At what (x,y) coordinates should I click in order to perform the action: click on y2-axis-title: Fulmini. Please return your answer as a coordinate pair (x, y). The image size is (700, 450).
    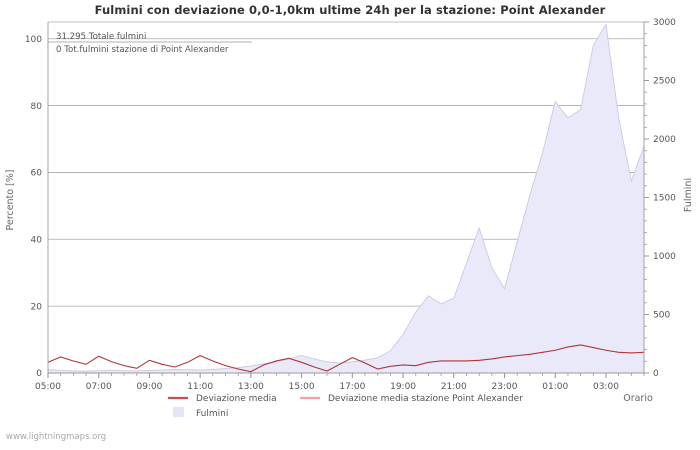
    Looking at the image, I should click on (688, 195).